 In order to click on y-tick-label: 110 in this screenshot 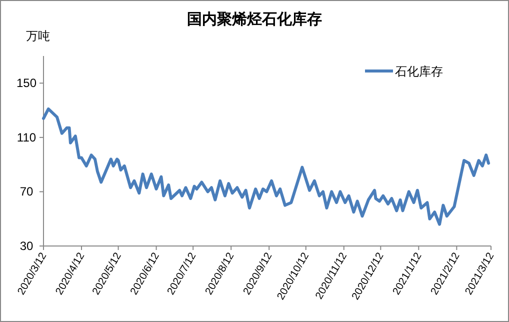, I will do `click(26, 137)`.